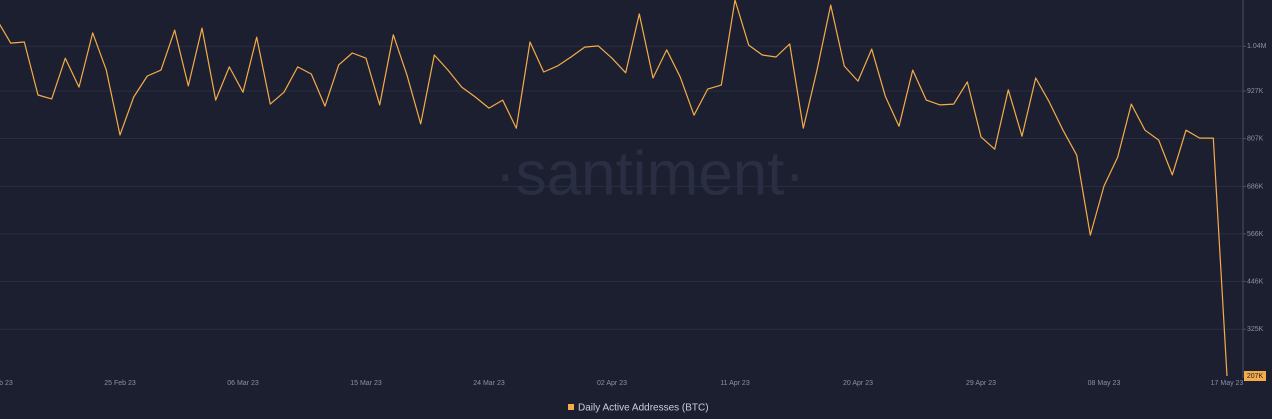 This screenshot has width=1272, height=419. Describe the element at coordinates (612, 383) in the screenshot. I see `x-tick-label: 02 Apr 23` at that location.